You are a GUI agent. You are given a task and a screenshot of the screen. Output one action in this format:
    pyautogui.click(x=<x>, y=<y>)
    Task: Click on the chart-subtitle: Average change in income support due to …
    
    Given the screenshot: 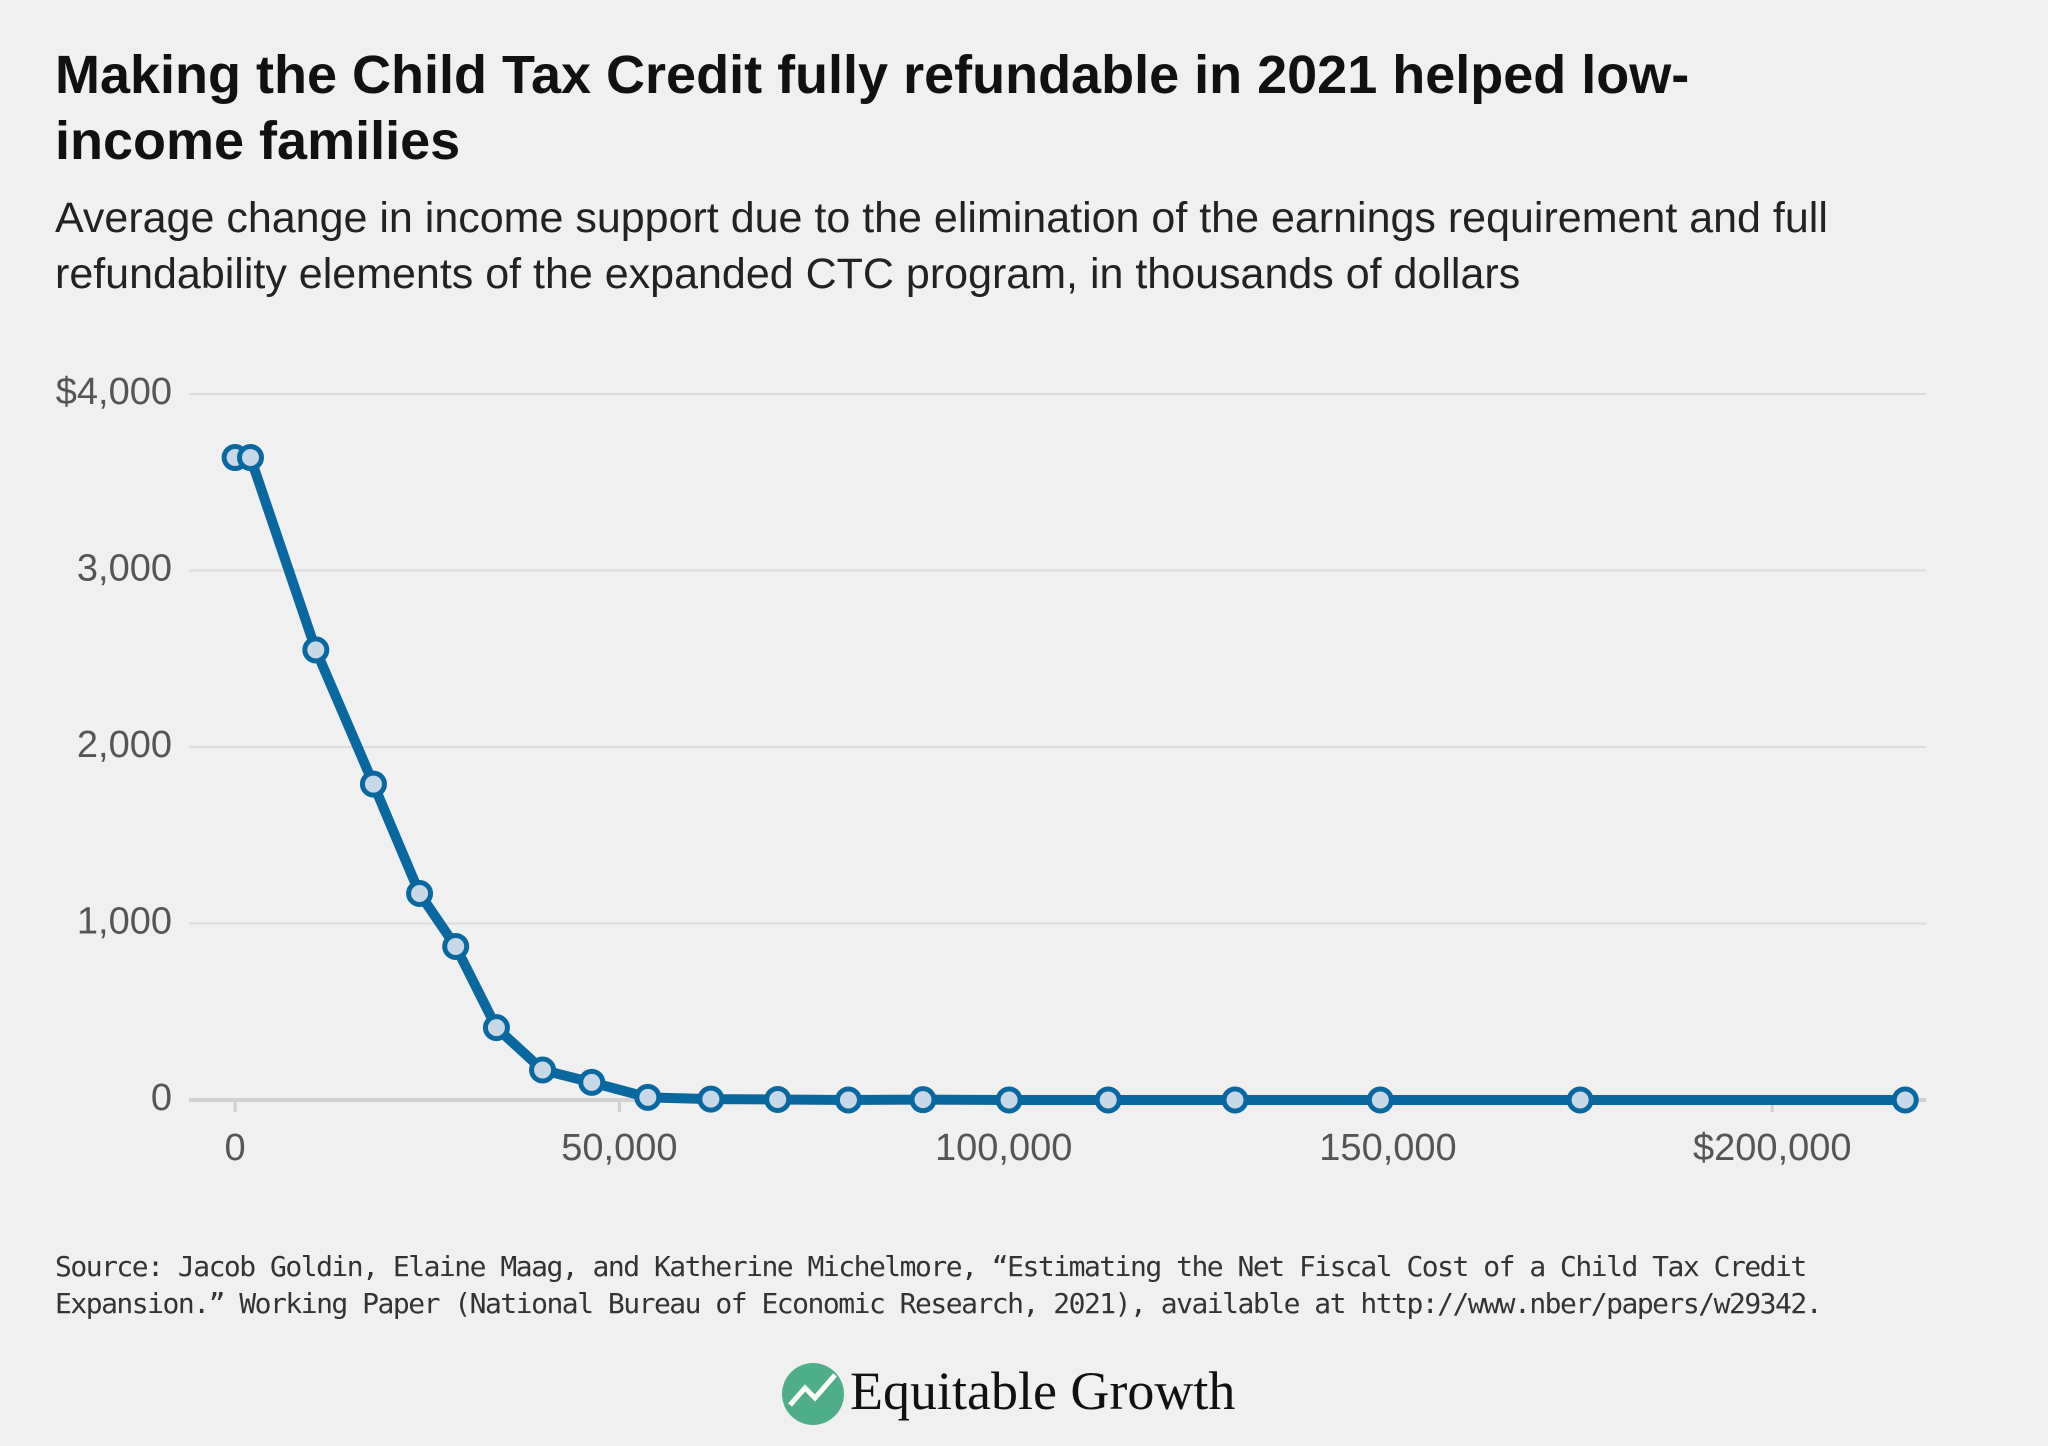 What is the action you would take?
    pyautogui.click(x=941, y=246)
    